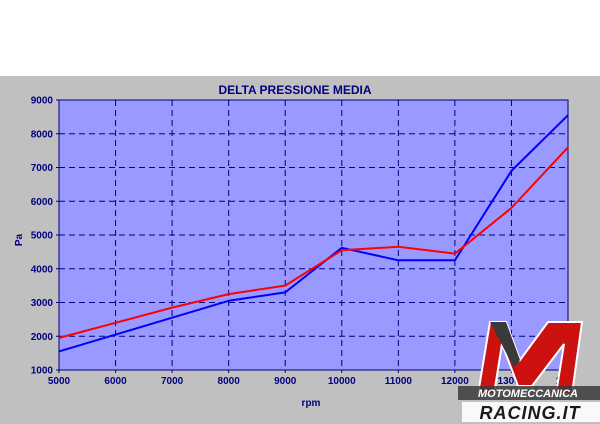 This screenshot has height=424, width=600. What do you see at coordinates (455, 381) in the screenshot?
I see `x-tick-label: 12000` at bounding box center [455, 381].